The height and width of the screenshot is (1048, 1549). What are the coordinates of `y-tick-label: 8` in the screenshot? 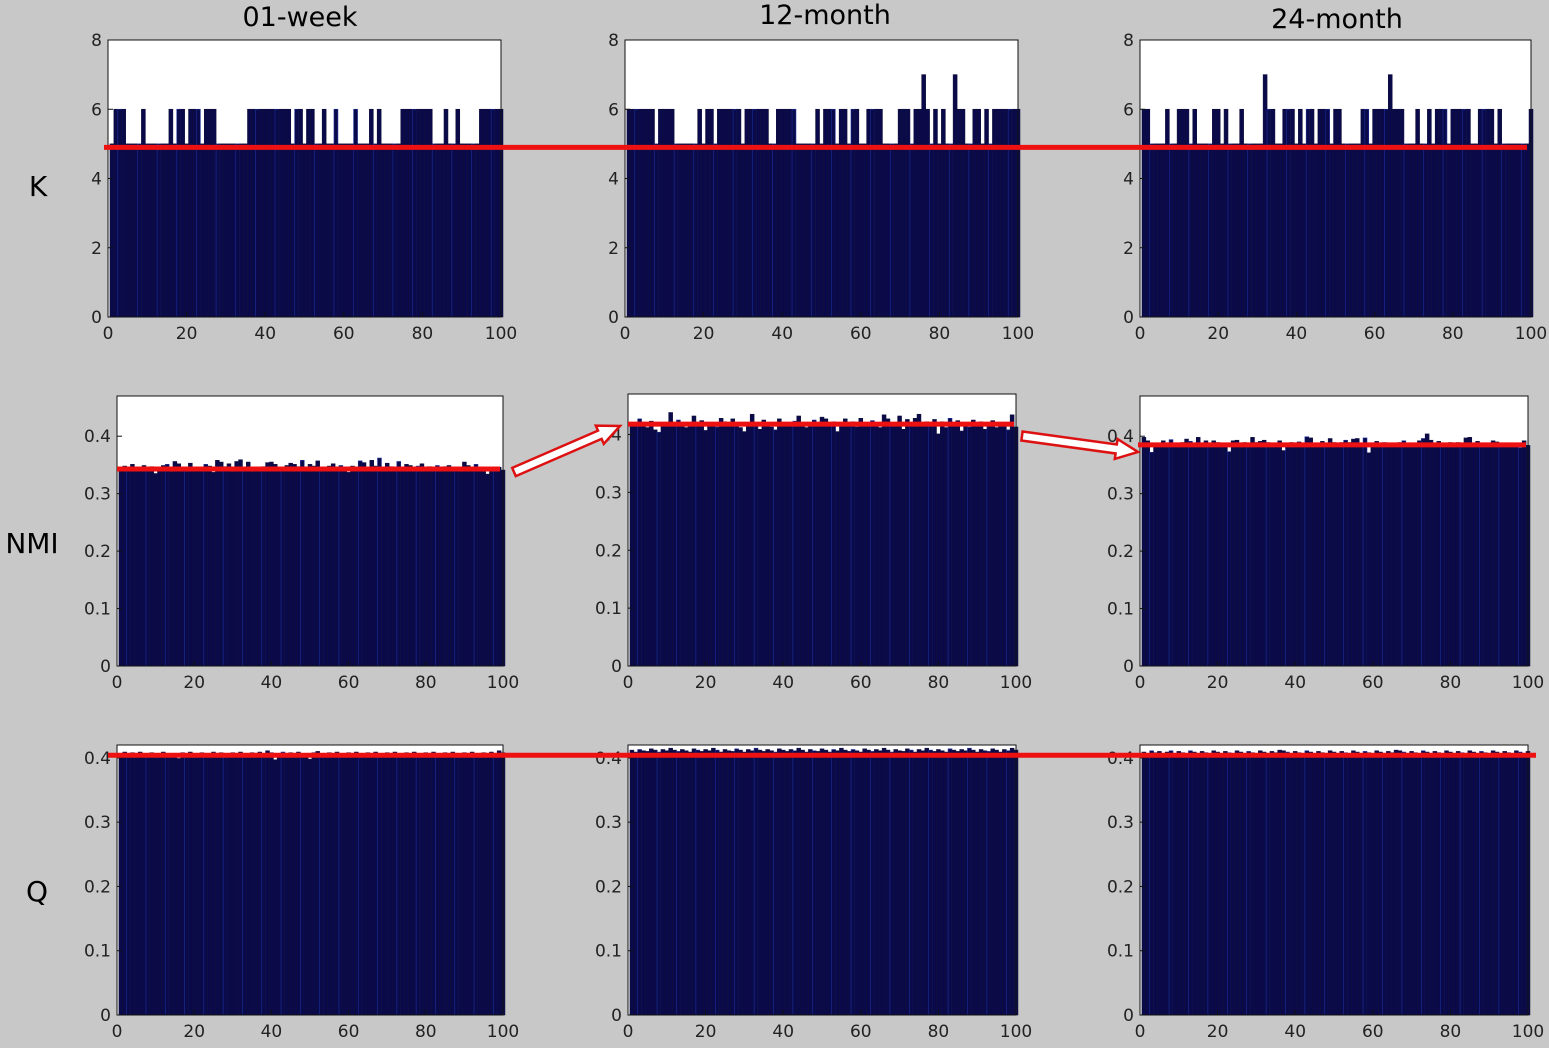 It's located at (96, 41).